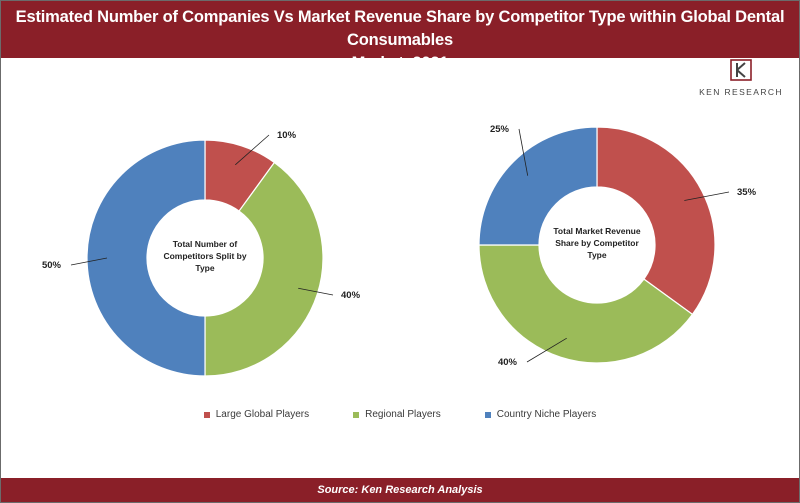 This screenshot has width=800, height=503. What do you see at coordinates (741, 70) in the screenshot?
I see `ken-research-logo-icon` at bounding box center [741, 70].